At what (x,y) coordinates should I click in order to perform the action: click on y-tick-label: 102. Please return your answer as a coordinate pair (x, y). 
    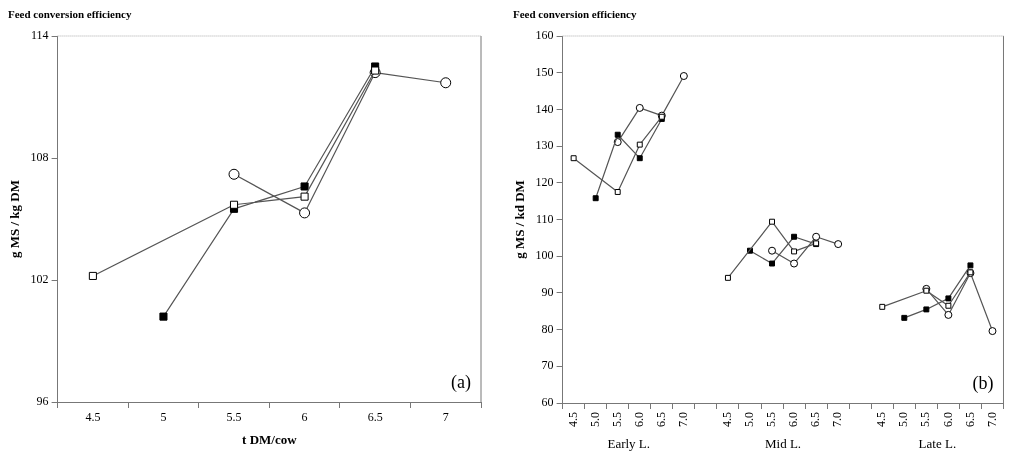
    Looking at the image, I should click on (39, 279).